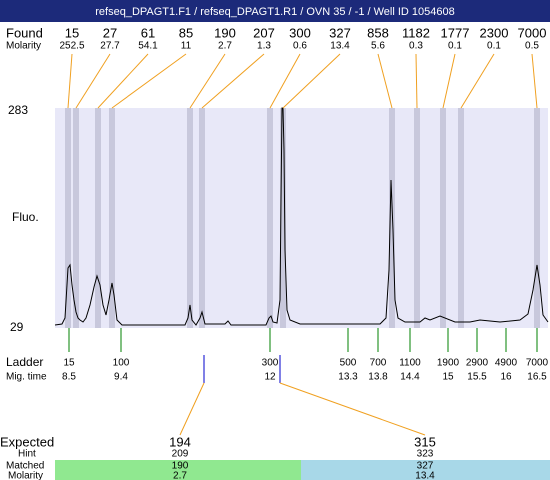  I want to click on mig-time-label: Mig. time, so click(26, 377).